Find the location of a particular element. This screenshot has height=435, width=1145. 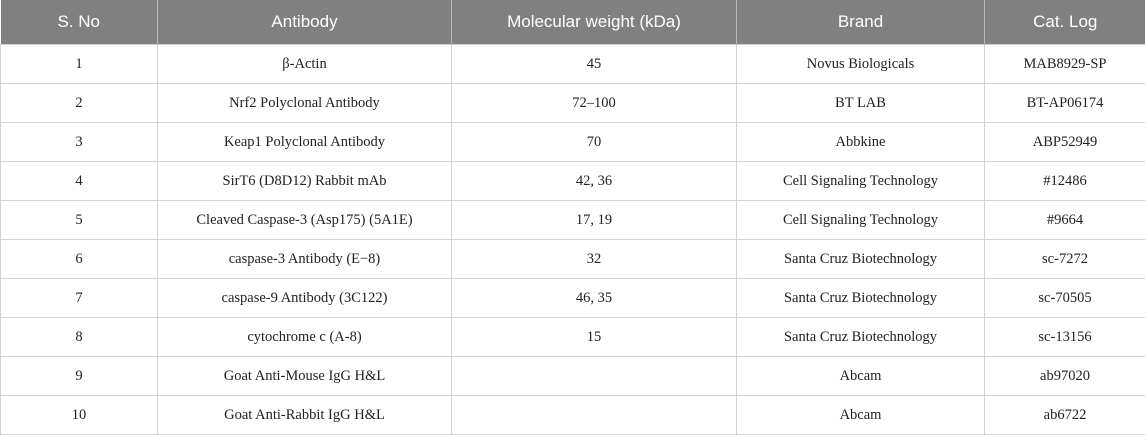

table-cell: 10 is located at coordinates (79, 415).